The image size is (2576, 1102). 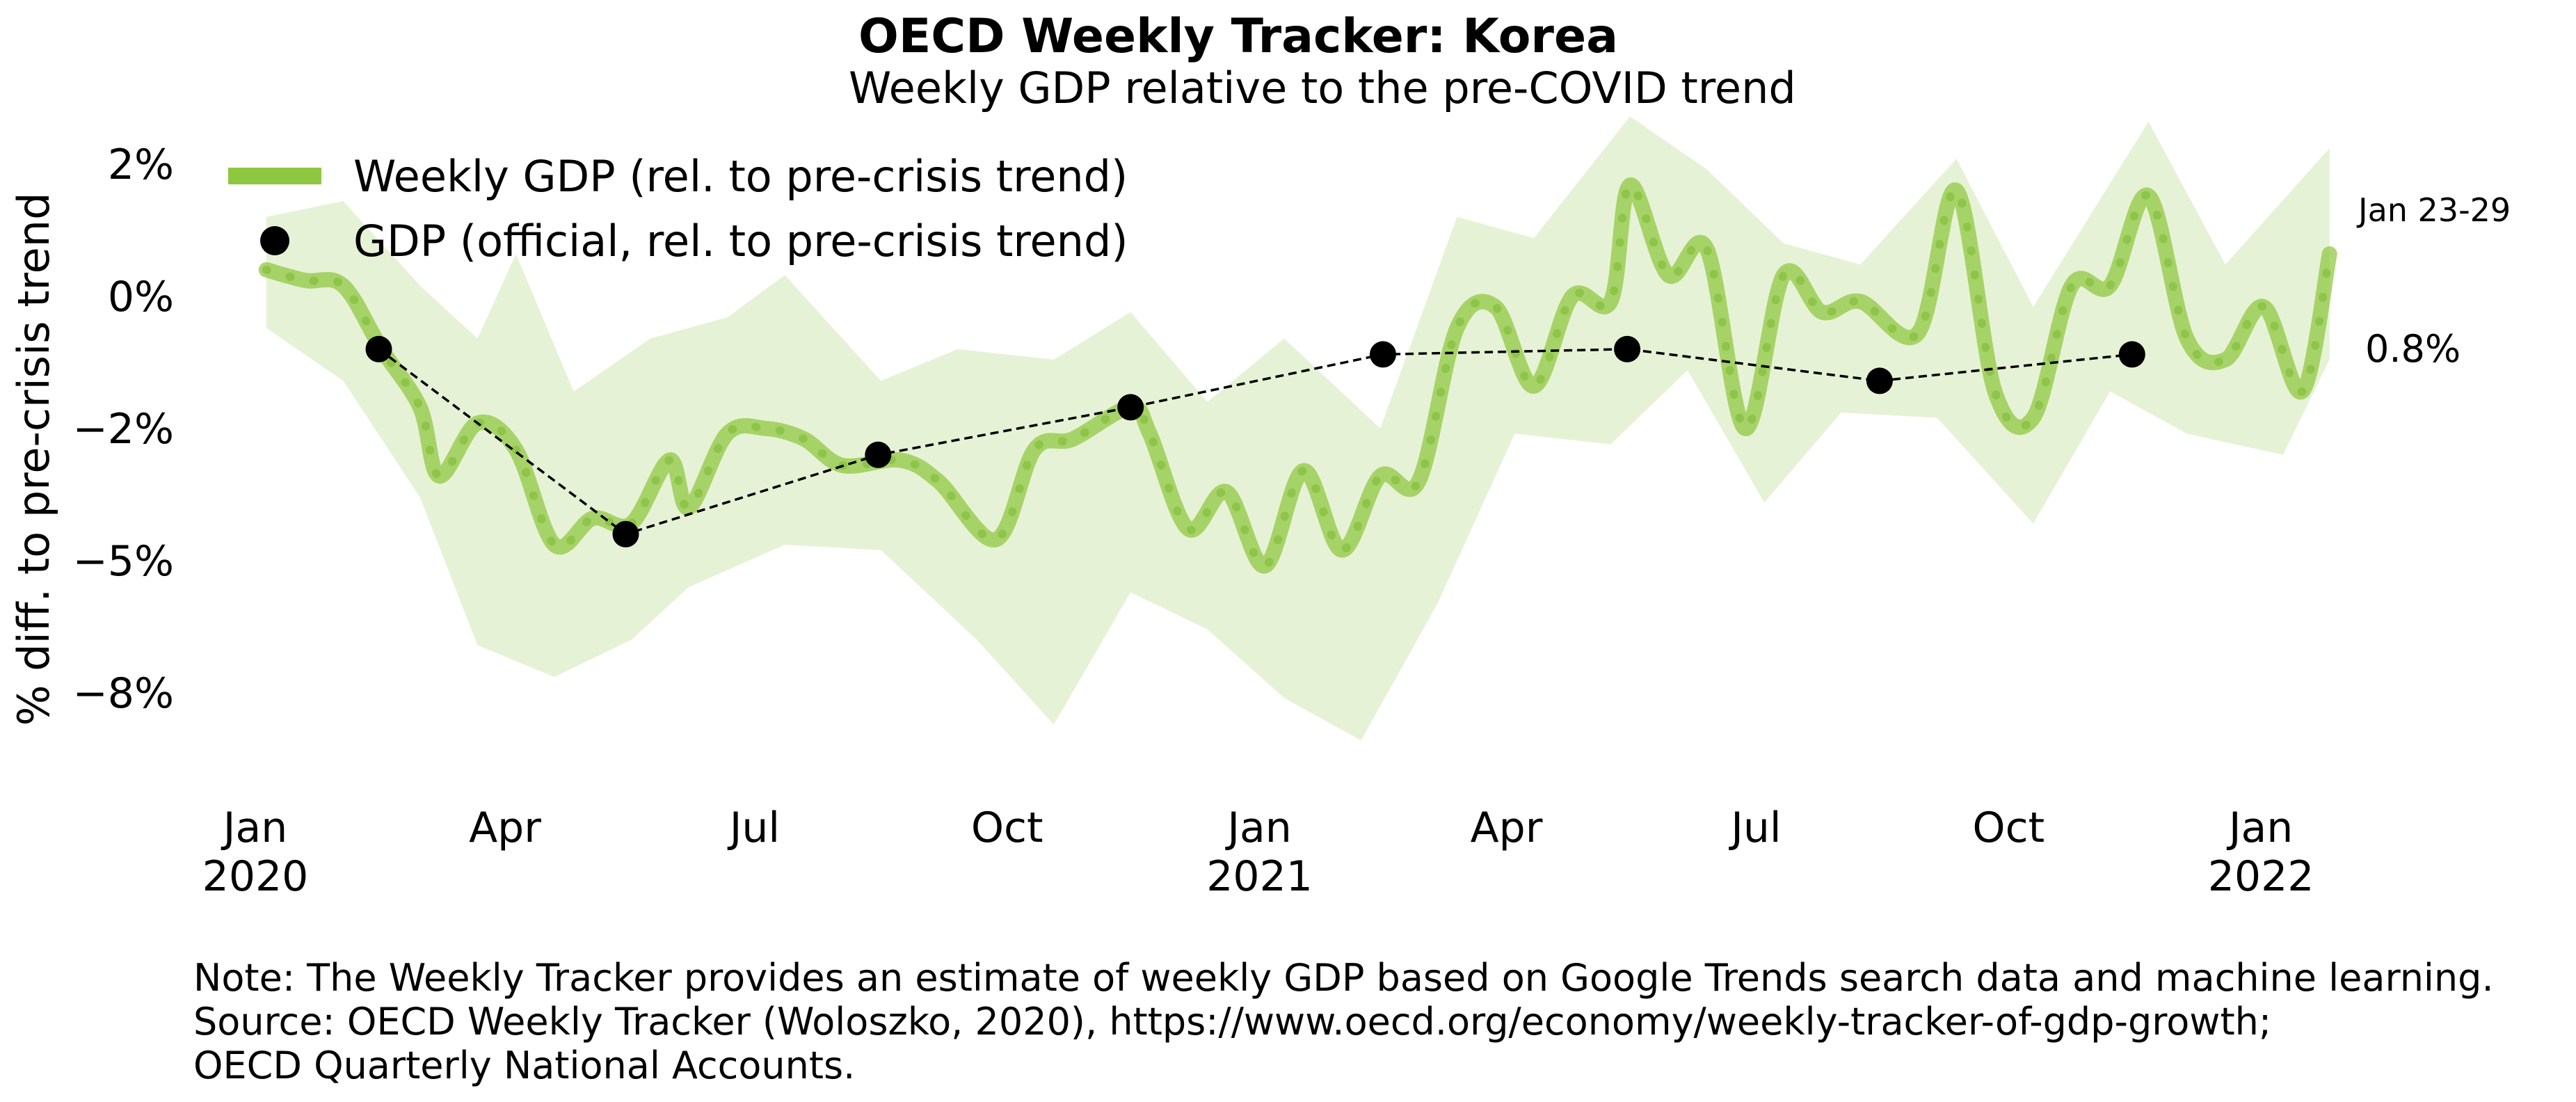 I want to click on y-axis-label: % diff. to pre-crisis trend, so click(x=33, y=459).